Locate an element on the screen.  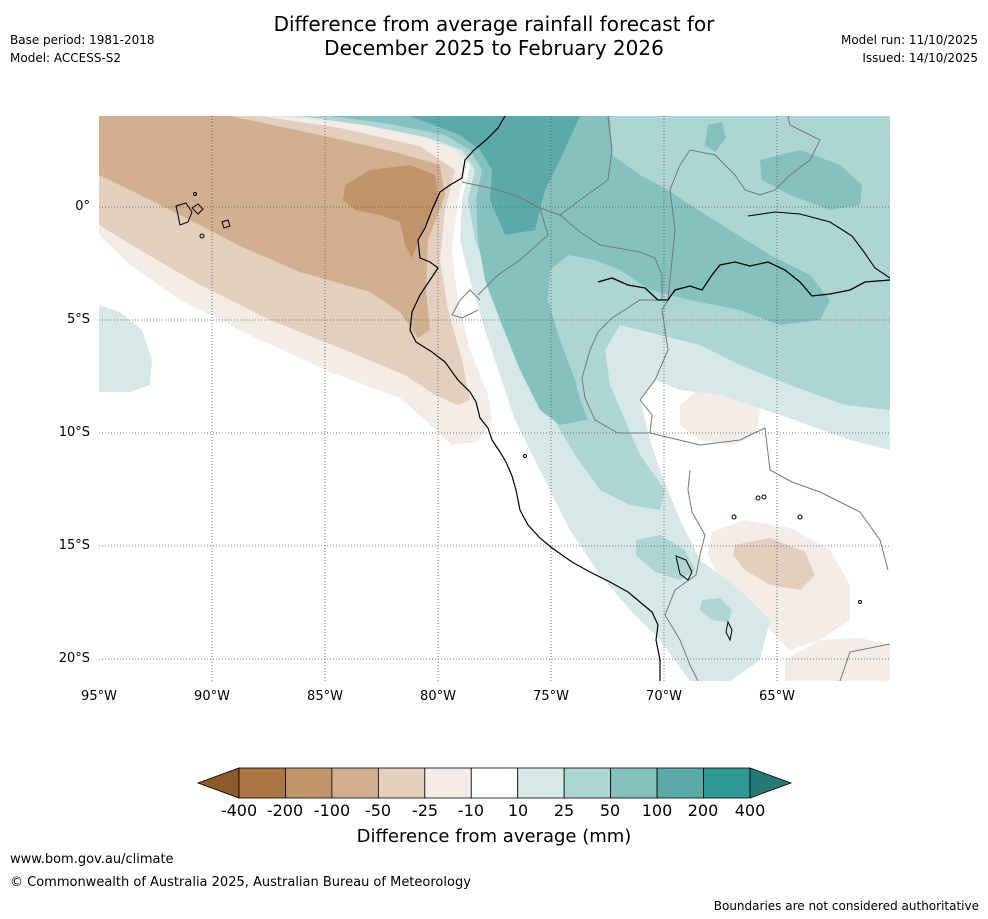
footer-url: www.bom.gov.au/climate is located at coordinates (92, 859).